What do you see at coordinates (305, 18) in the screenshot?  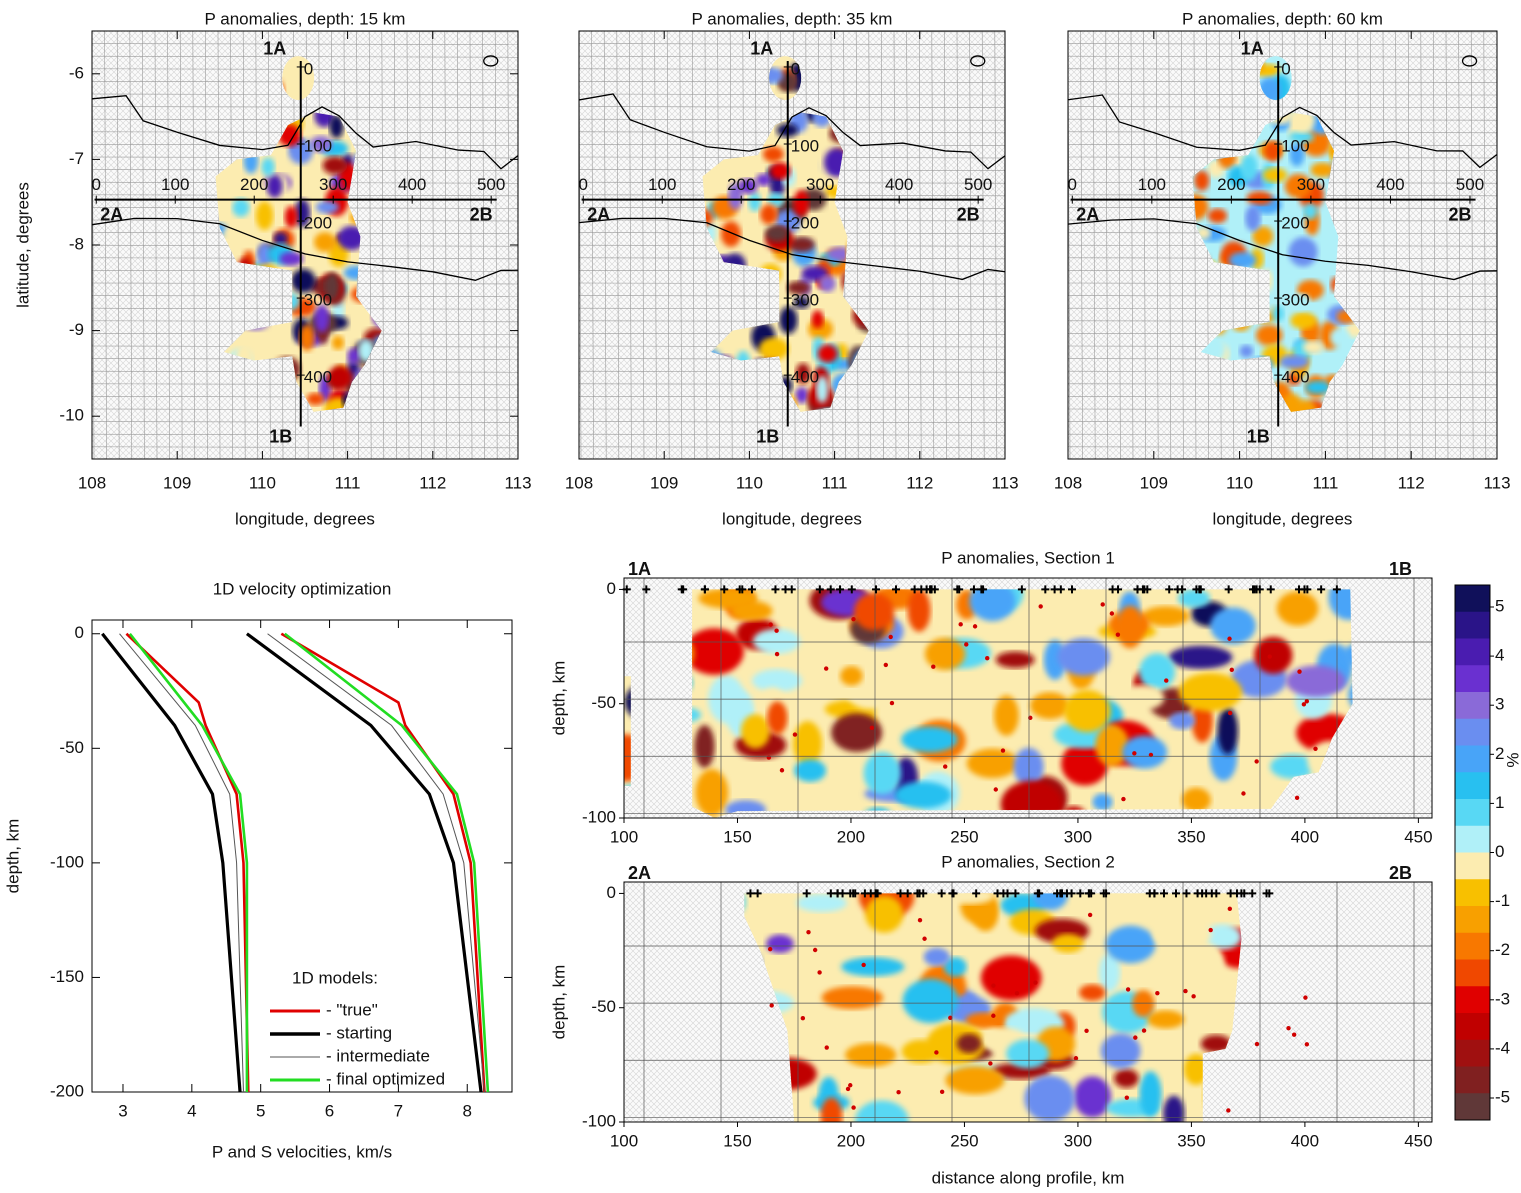 I see `map-title: P anomalies, depth: 15 km` at bounding box center [305, 18].